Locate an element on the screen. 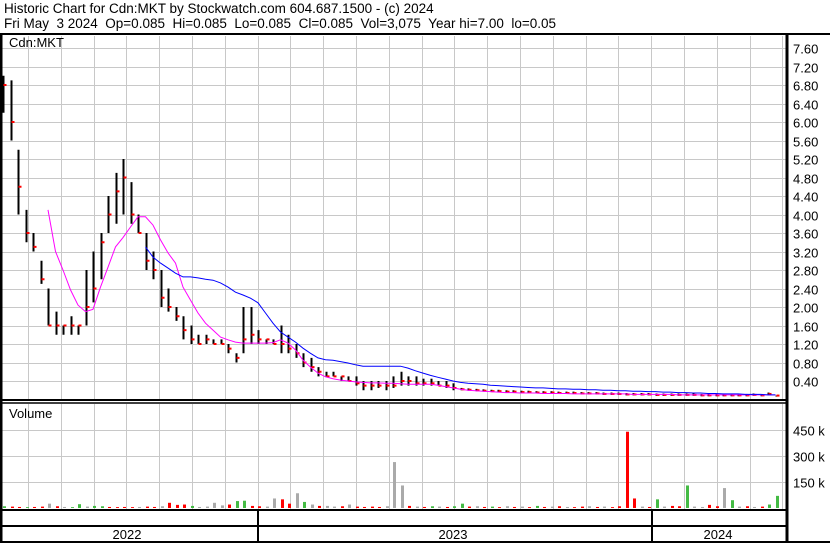 The width and height of the screenshot is (830, 543). year-label-2022: 2022 is located at coordinates (127, 534).